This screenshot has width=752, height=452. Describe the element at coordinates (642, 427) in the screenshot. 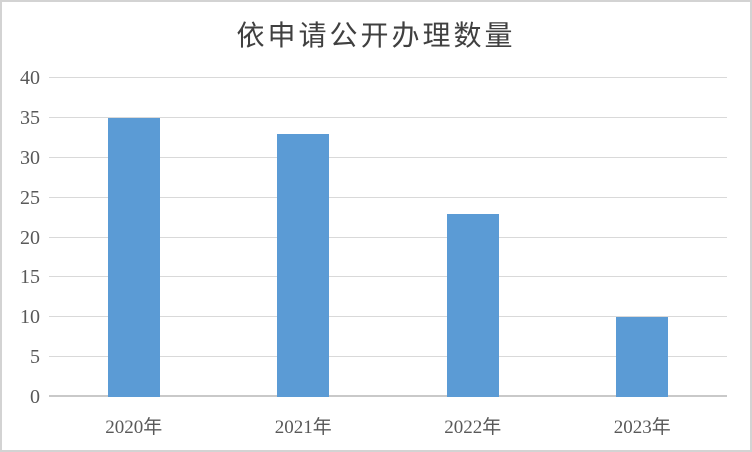

I see `x-tick-label: 2023年` at that location.